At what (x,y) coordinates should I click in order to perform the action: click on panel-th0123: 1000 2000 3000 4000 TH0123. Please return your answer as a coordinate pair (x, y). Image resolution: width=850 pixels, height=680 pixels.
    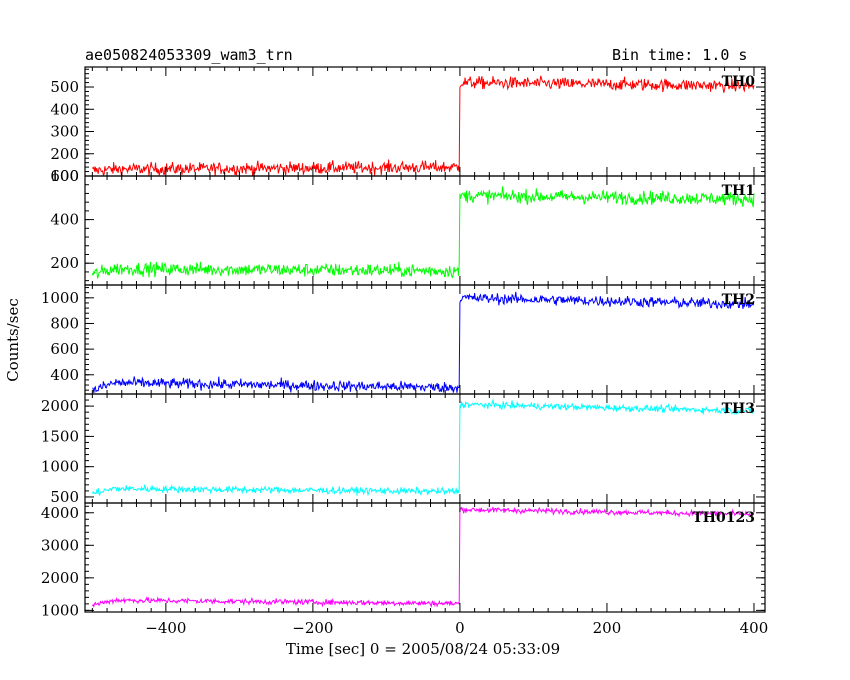
    Looking at the image, I should click on (403, 560).